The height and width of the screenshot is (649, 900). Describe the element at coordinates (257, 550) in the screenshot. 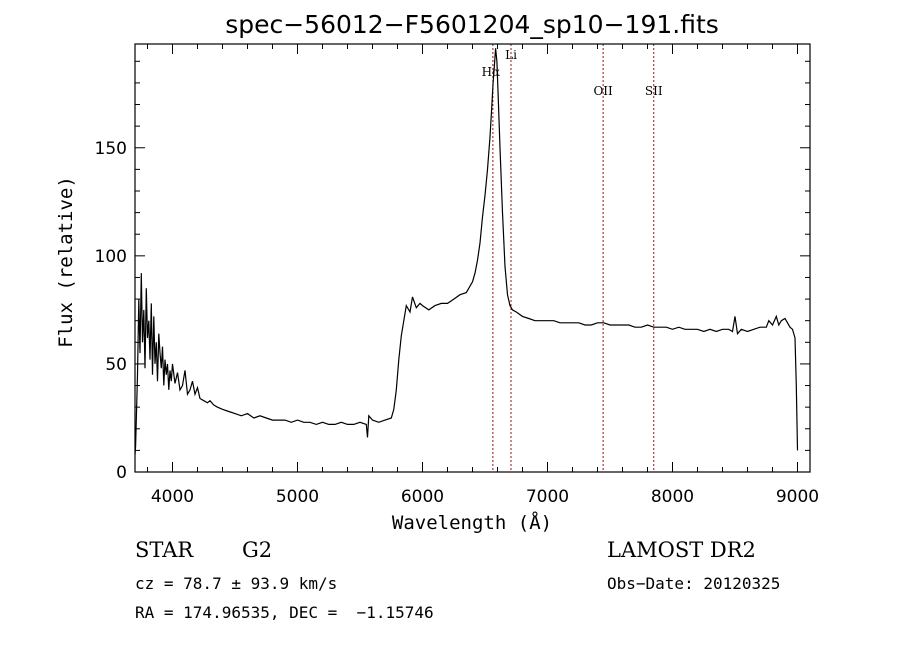

I see `object-subclass: G2` at that location.